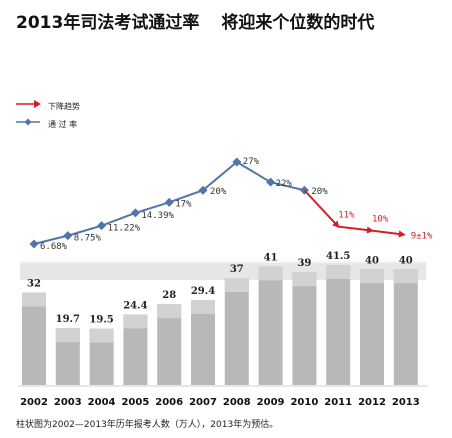 The image size is (452, 438). Describe the element at coordinates (319, 192) in the screenshot. I see `pass-rate-label-2010: 20%` at that location.